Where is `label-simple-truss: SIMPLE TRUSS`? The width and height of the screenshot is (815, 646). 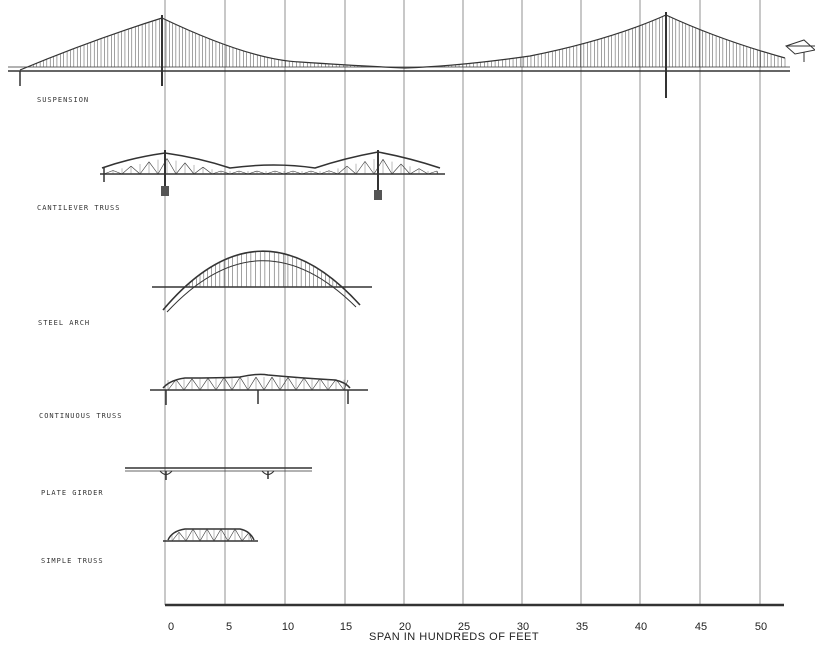
label-simple-truss: SIMPLE TRUSS is located at coordinates (72, 561).